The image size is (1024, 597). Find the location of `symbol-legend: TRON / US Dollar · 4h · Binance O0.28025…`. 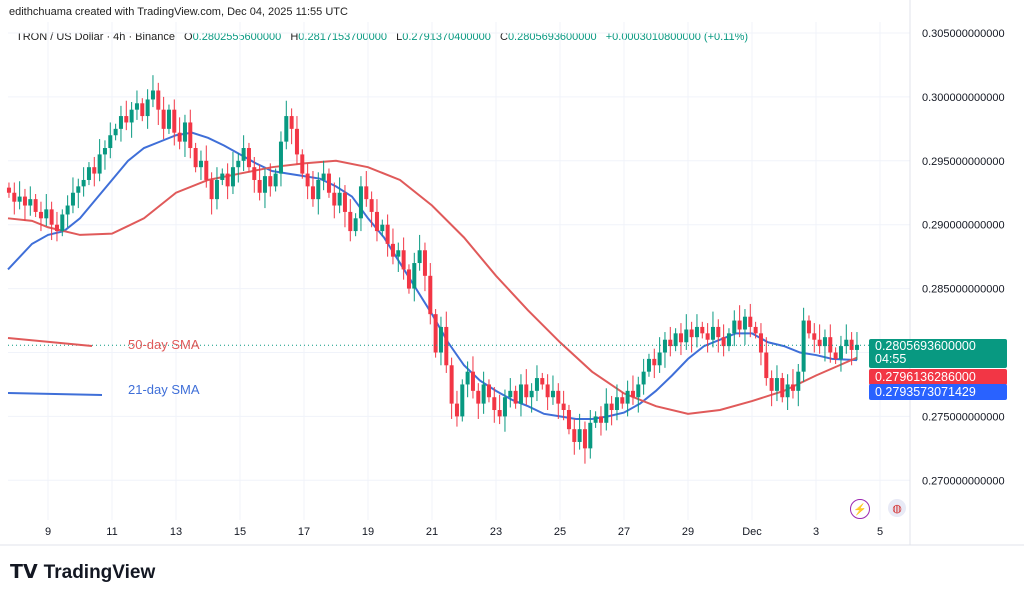

symbol-legend: TRON / US Dollar · 4h · Binance O0.28025… is located at coordinates (382, 37).